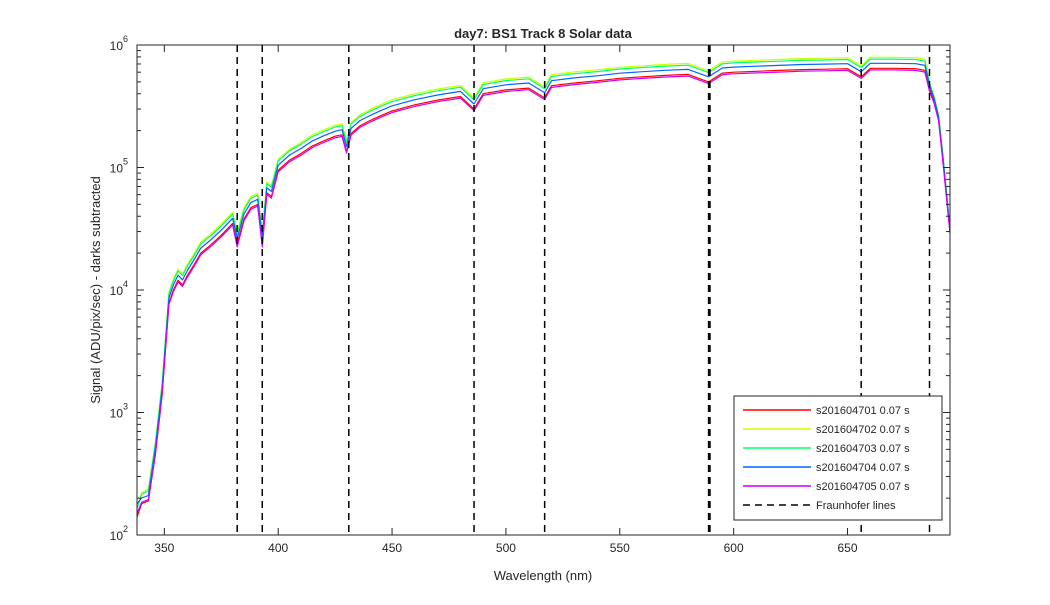  What do you see at coordinates (863, 468) in the screenshot?
I see `legend-label-4: s201604704 0.07 s` at bounding box center [863, 468].